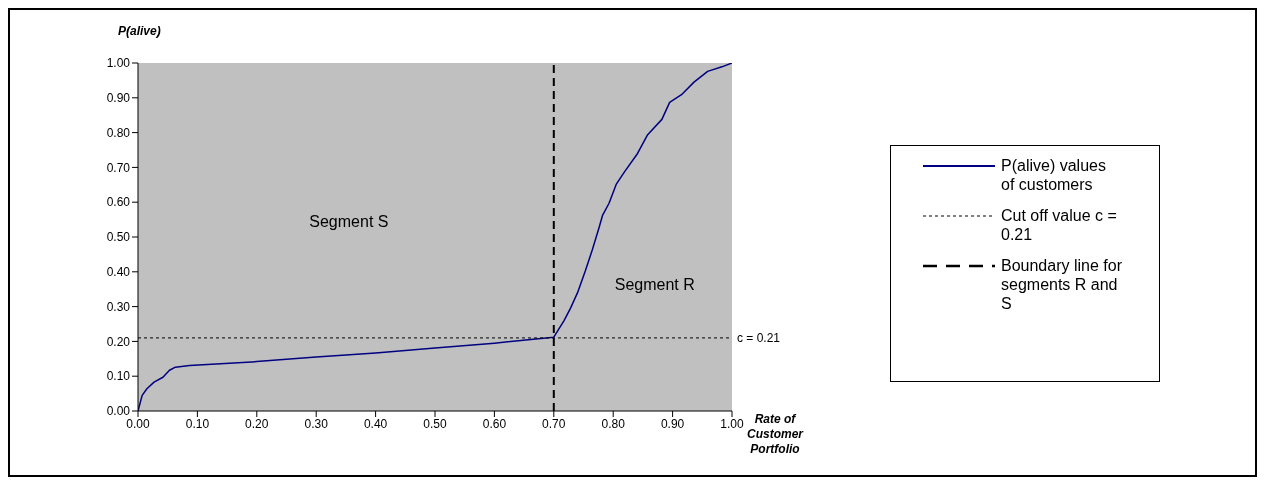 The width and height of the screenshot is (1265, 485). Describe the element at coordinates (118, 306) in the screenshot. I see `y-tick-label: 0.30` at that location.